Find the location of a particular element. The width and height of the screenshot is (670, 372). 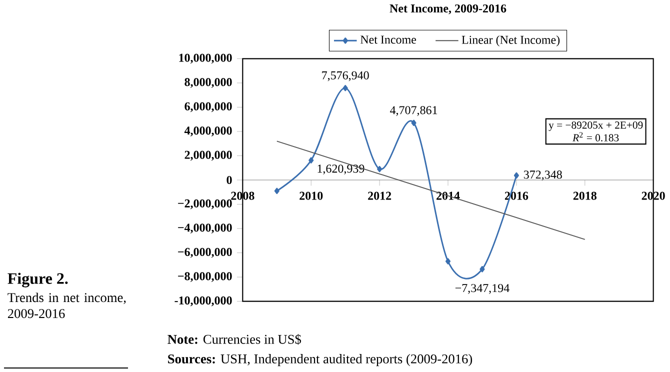

y-tick-label: −8,000,000 is located at coordinates (205, 277).